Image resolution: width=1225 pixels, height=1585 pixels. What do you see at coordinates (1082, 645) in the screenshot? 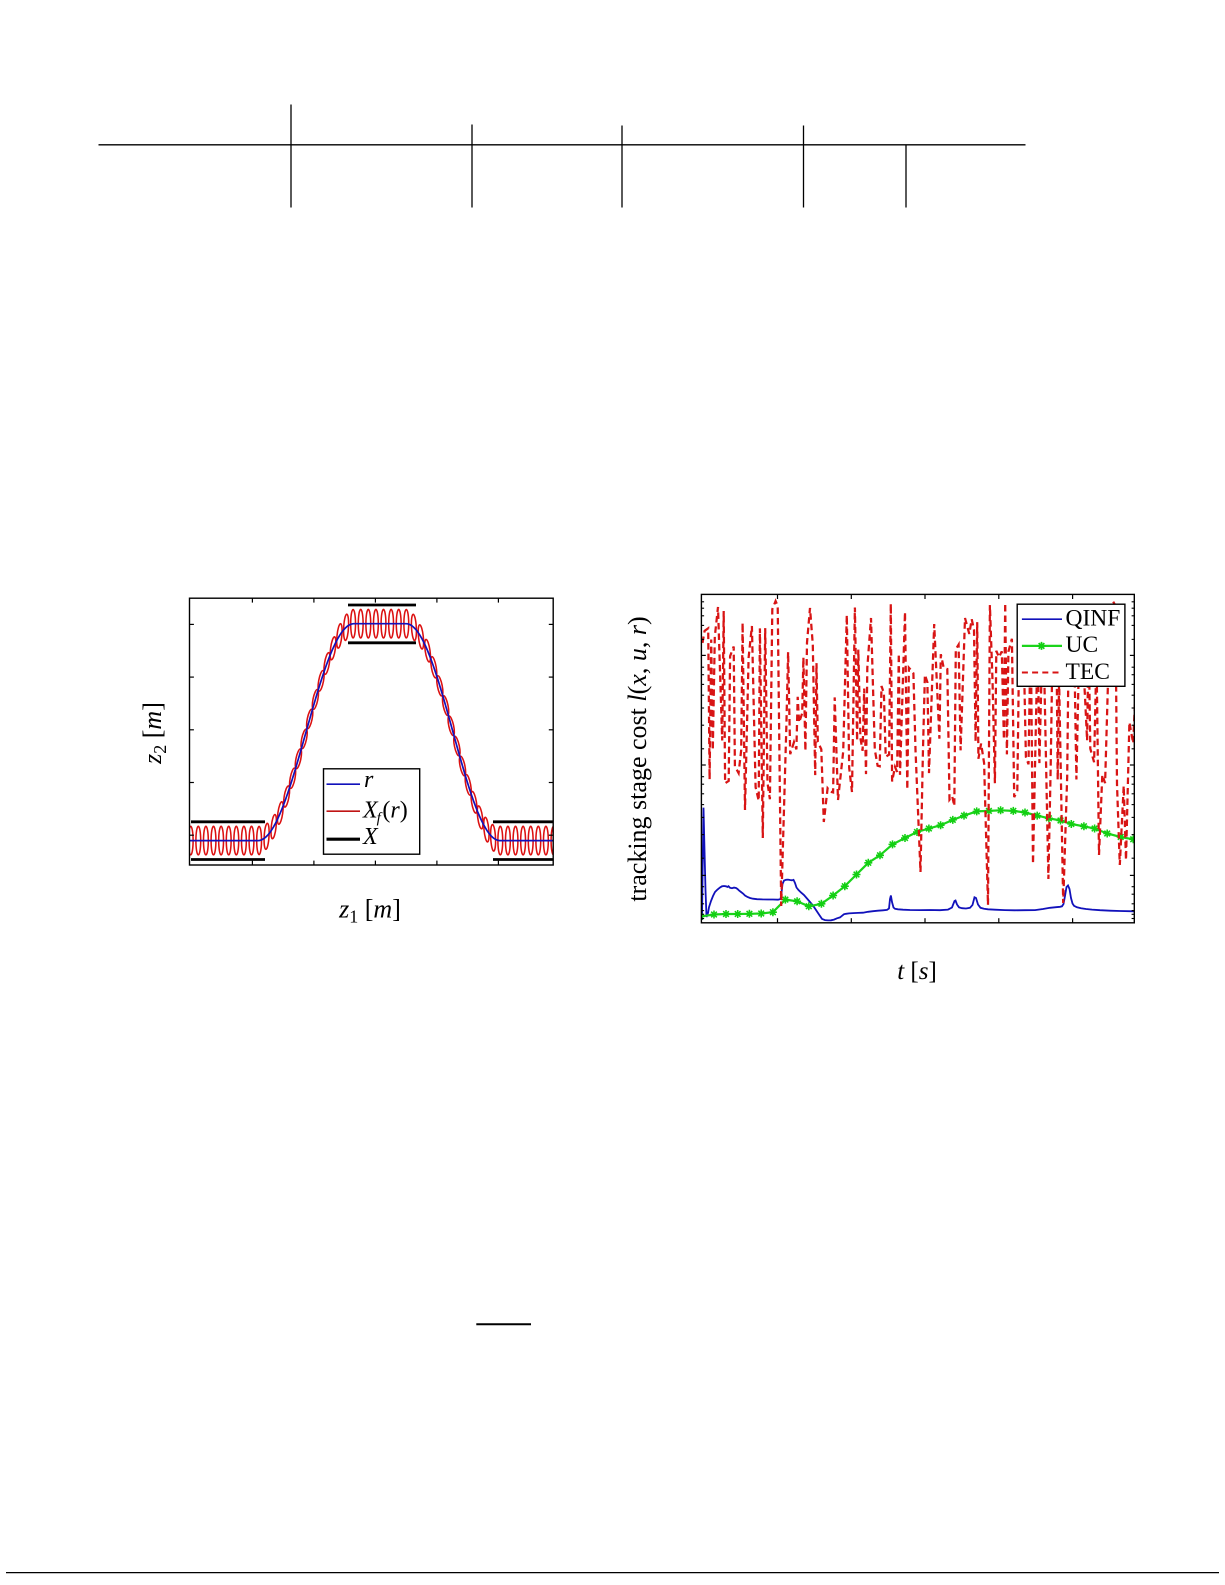
I see `svg-text: UC` at bounding box center [1082, 645].